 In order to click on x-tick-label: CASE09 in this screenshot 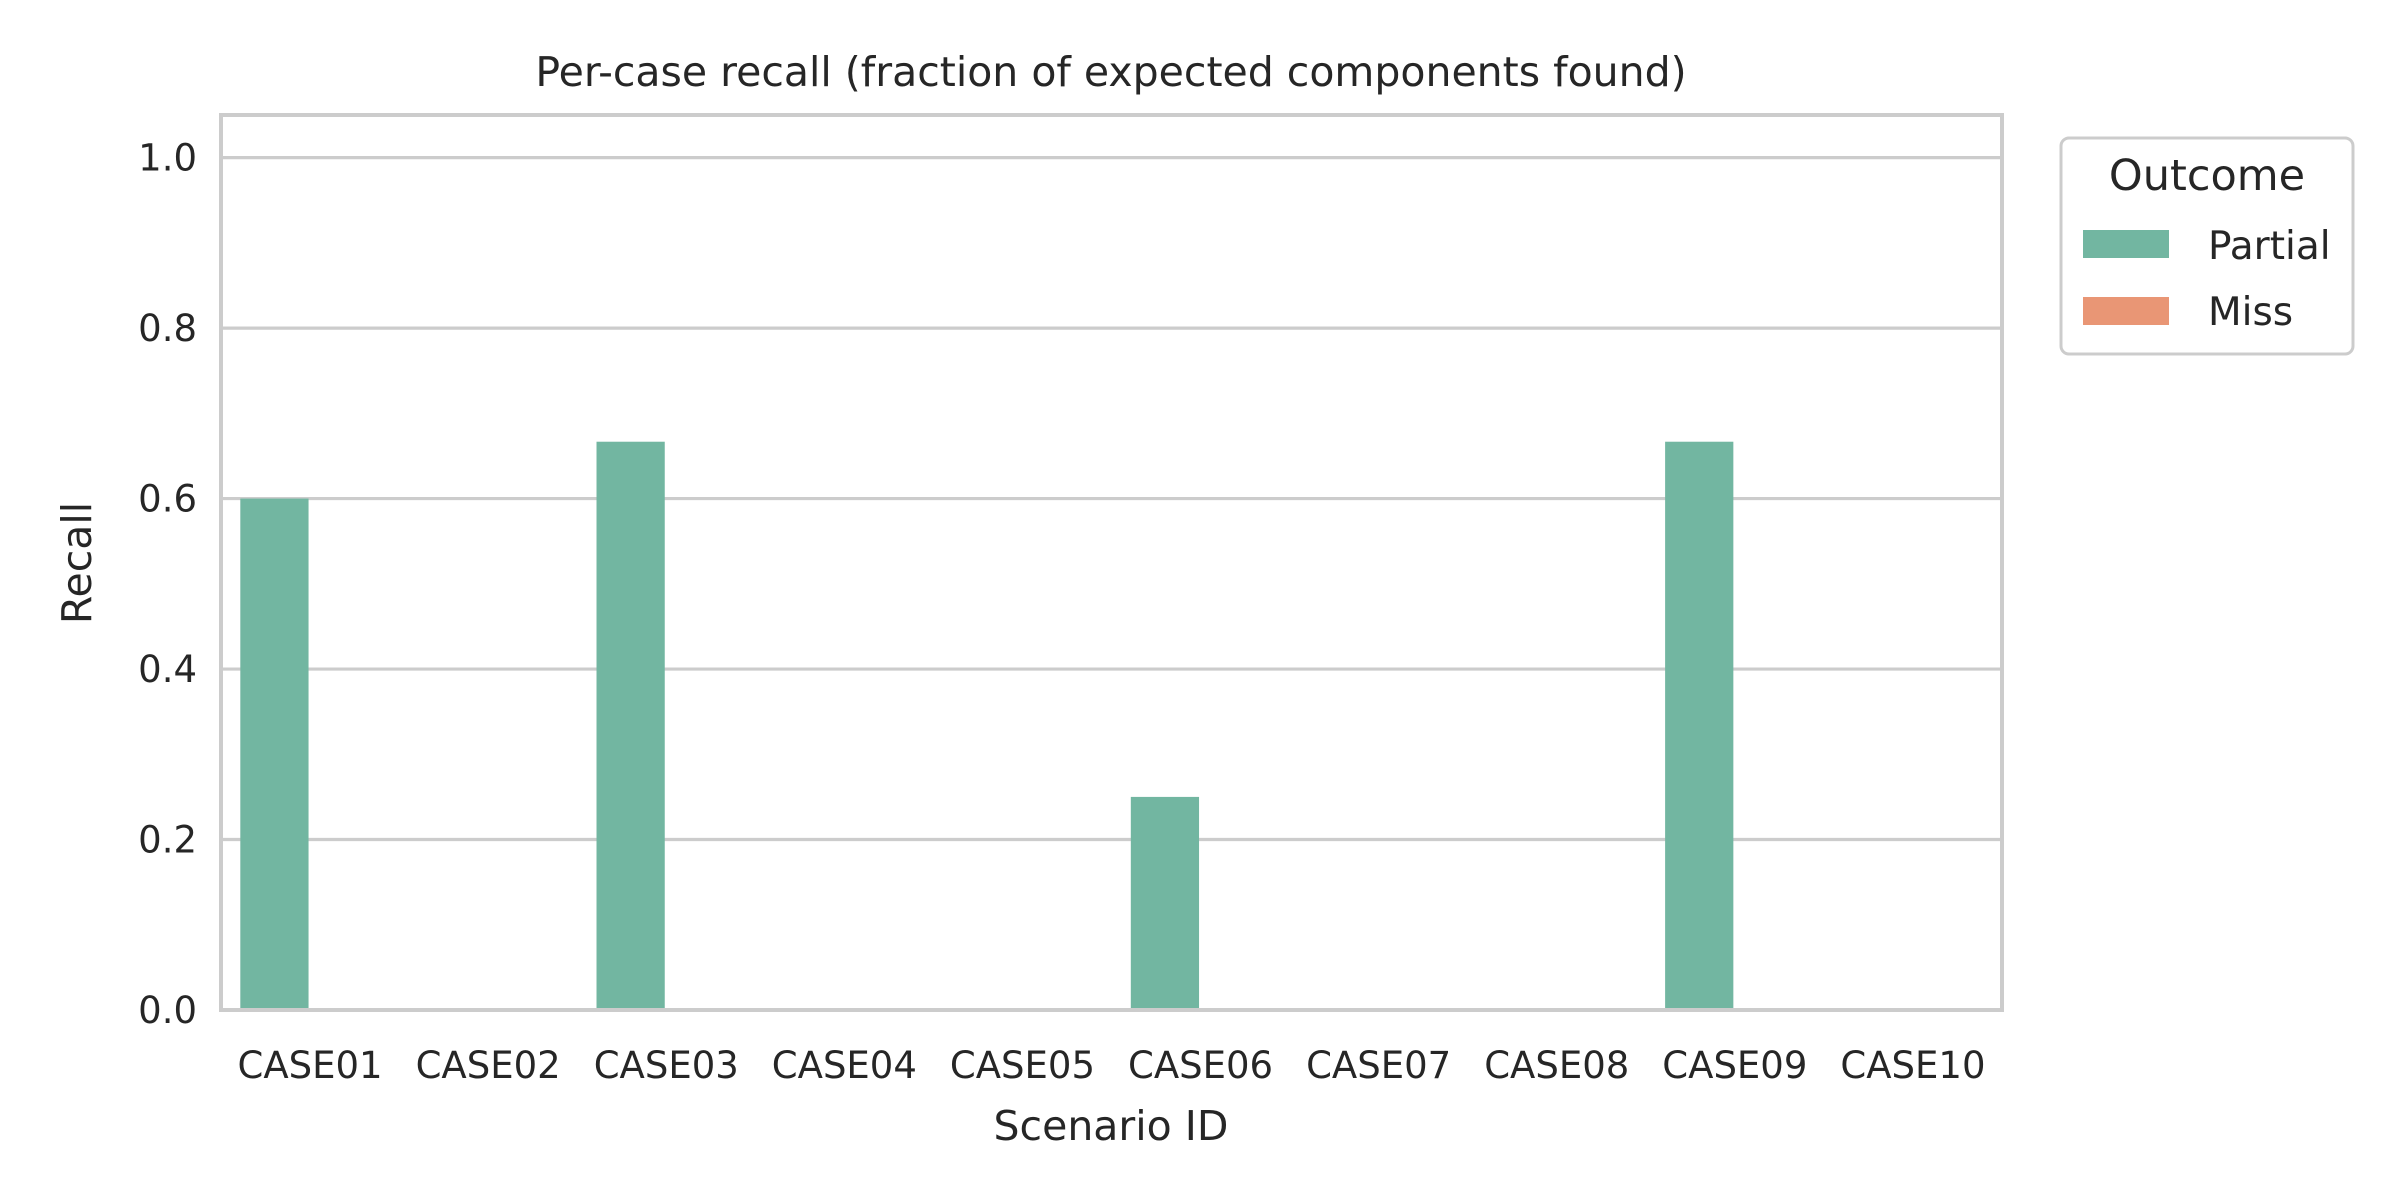, I will do `click(1734, 1065)`.